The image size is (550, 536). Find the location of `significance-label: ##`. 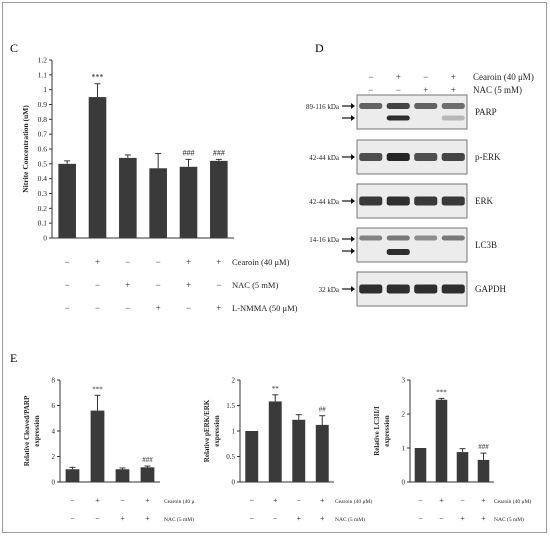

significance-label: ## is located at coordinates (323, 410).